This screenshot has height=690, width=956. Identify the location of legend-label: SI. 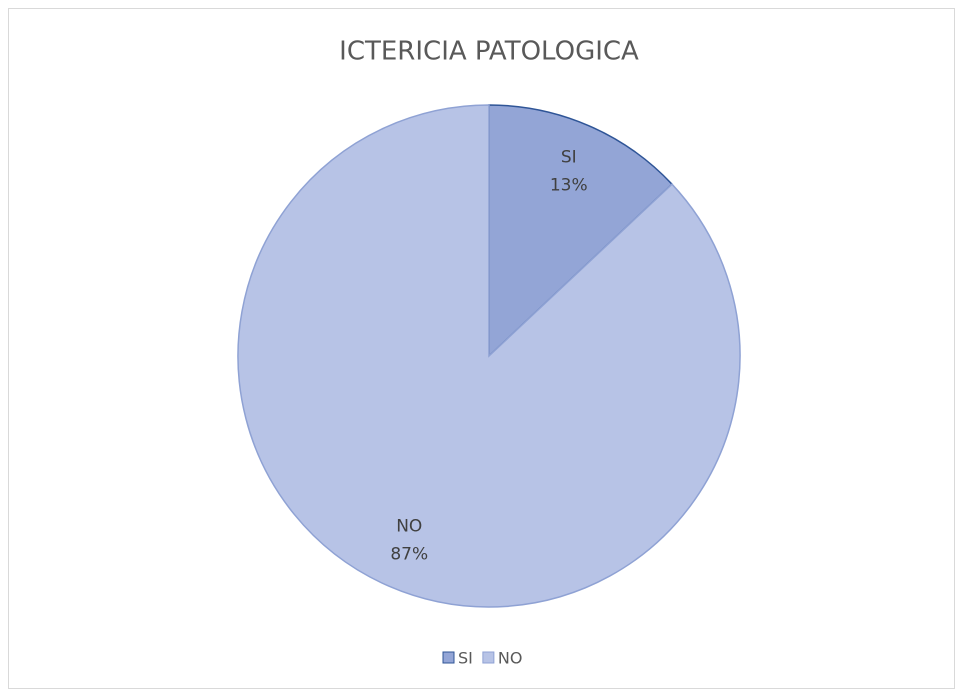
(465, 658).